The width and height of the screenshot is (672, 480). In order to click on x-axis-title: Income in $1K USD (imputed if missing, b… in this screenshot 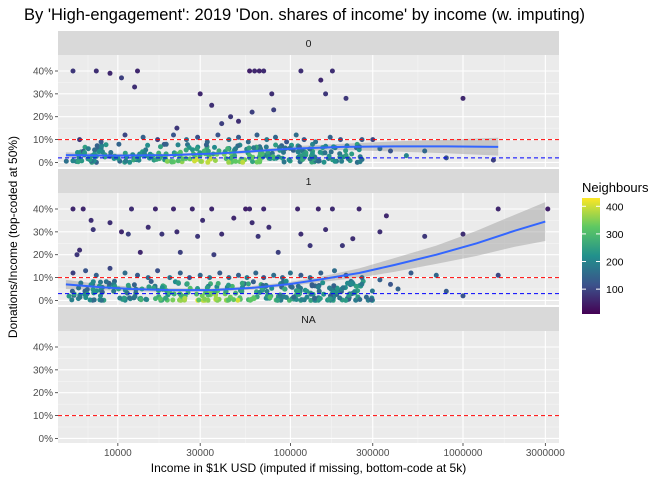, I will do `click(308, 468)`.